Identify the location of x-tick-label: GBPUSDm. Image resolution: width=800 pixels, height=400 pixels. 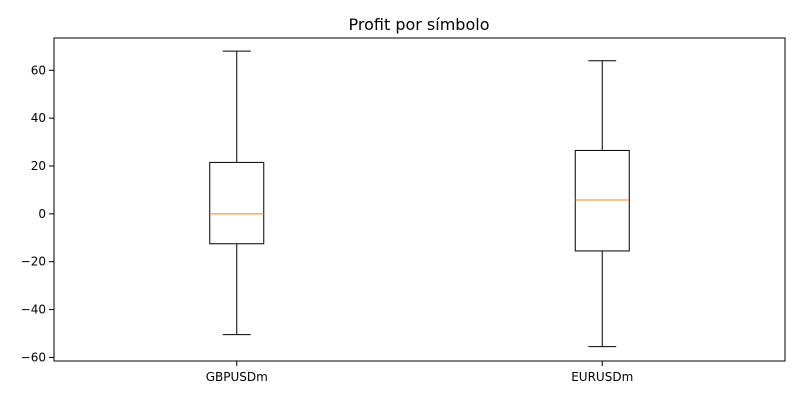
(237, 377).